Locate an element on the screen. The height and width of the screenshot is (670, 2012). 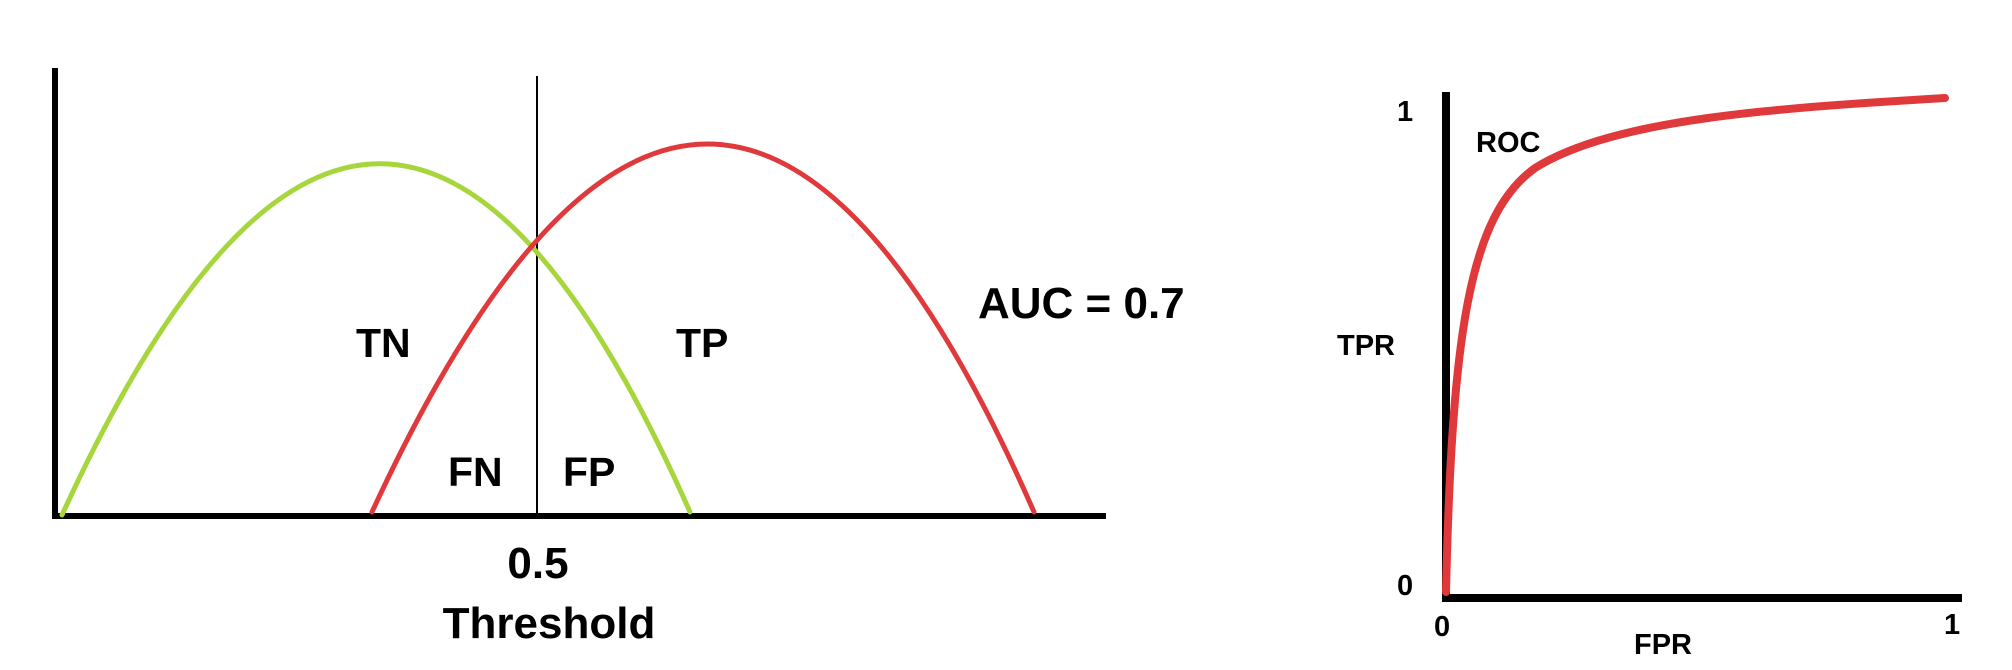
roc-y-axis-label: TPR is located at coordinates (1366, 346).